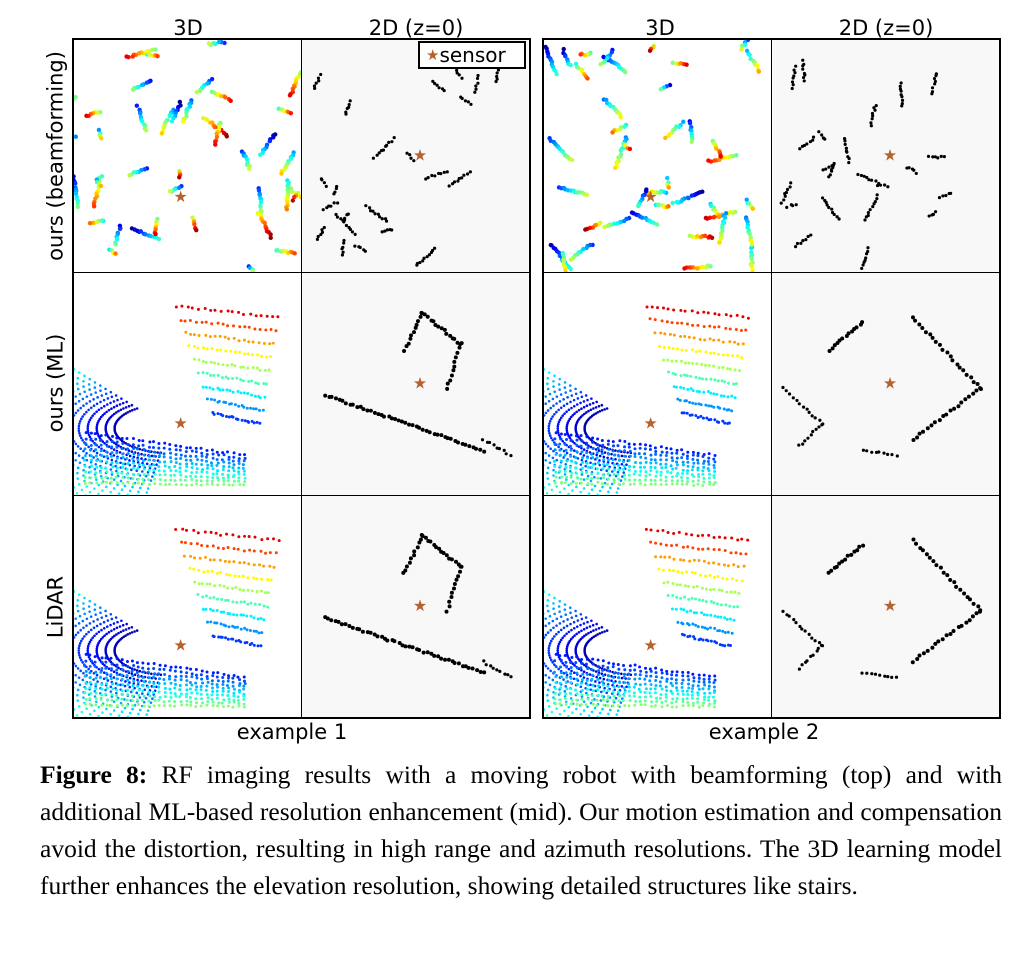  I want to click on panel-ex1-lidar-2d: ★, so click(415, 606).